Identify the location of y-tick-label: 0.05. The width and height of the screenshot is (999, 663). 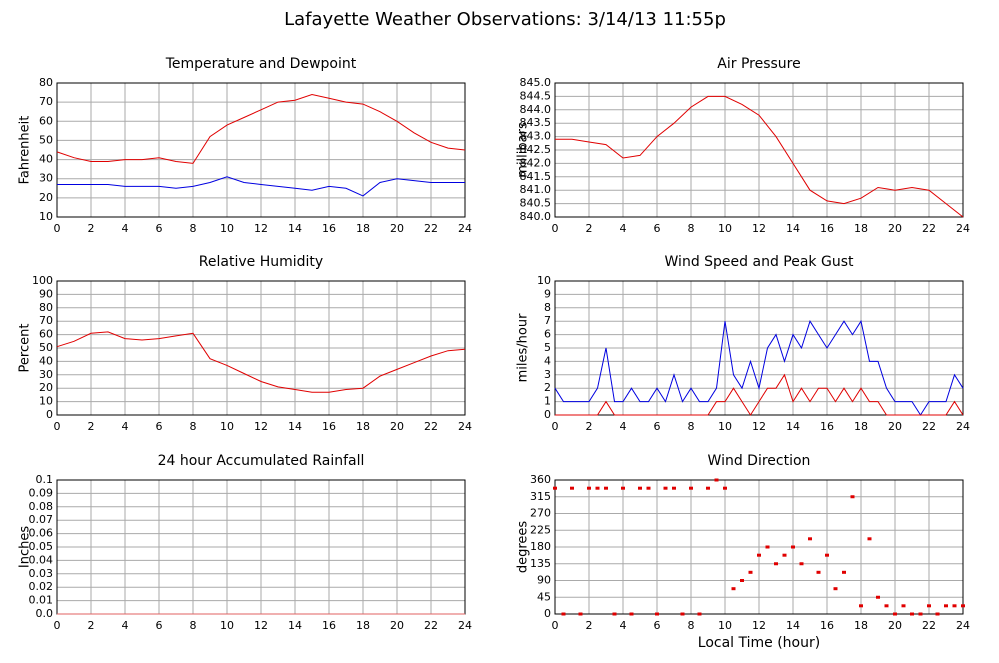
(41, 546).